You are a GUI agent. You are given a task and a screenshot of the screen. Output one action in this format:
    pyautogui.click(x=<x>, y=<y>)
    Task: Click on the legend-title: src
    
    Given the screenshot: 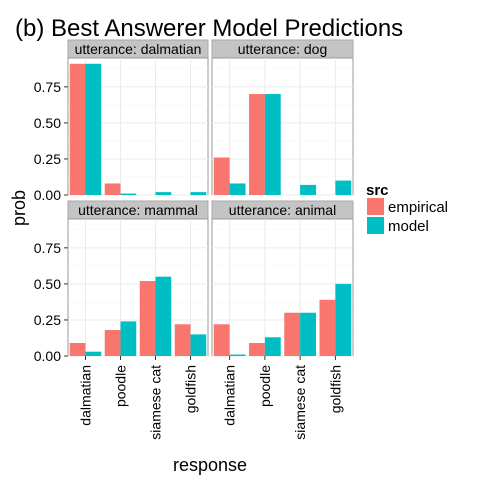 What is the action you would take?
    pyautogui.click(x=377, y=190)
    